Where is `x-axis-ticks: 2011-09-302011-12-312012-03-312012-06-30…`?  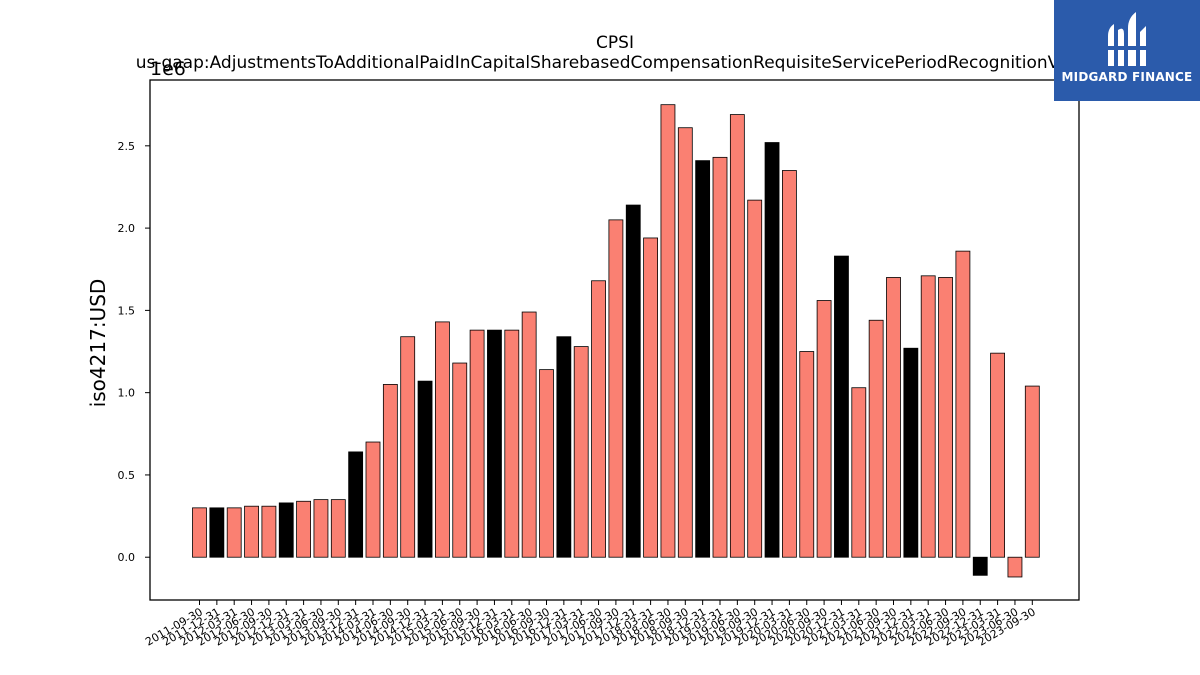 x-axis-ticks: 2011-09-302011-12-312012-03-312012-06-30… is located at coordinates (590, 624).